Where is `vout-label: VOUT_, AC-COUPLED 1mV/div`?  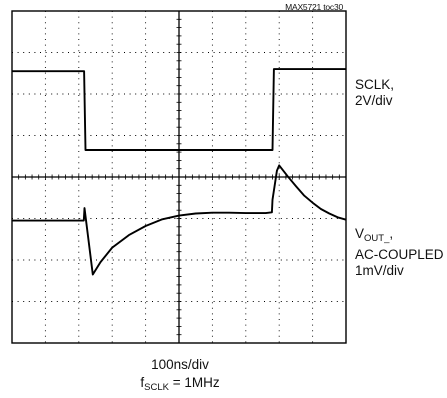 vout-label: VOUT_, AC-COUPLED 1mV/div is located at coordinates (399, 252).